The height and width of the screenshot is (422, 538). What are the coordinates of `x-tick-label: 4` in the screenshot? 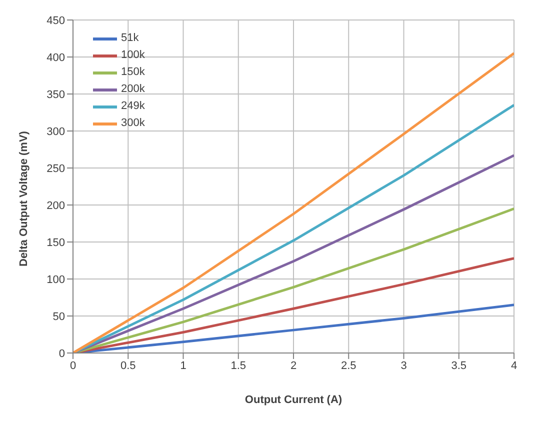 It's located at (514, 366).